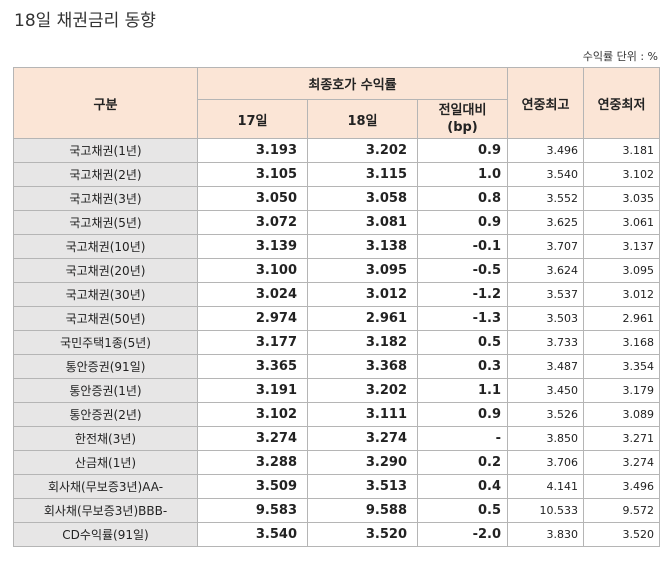 This screenshot has width=670, height=580. Describe the element at coordinates (105, 270) in the screenshot. I see `row-label: 국고채권(20년)` at that location.